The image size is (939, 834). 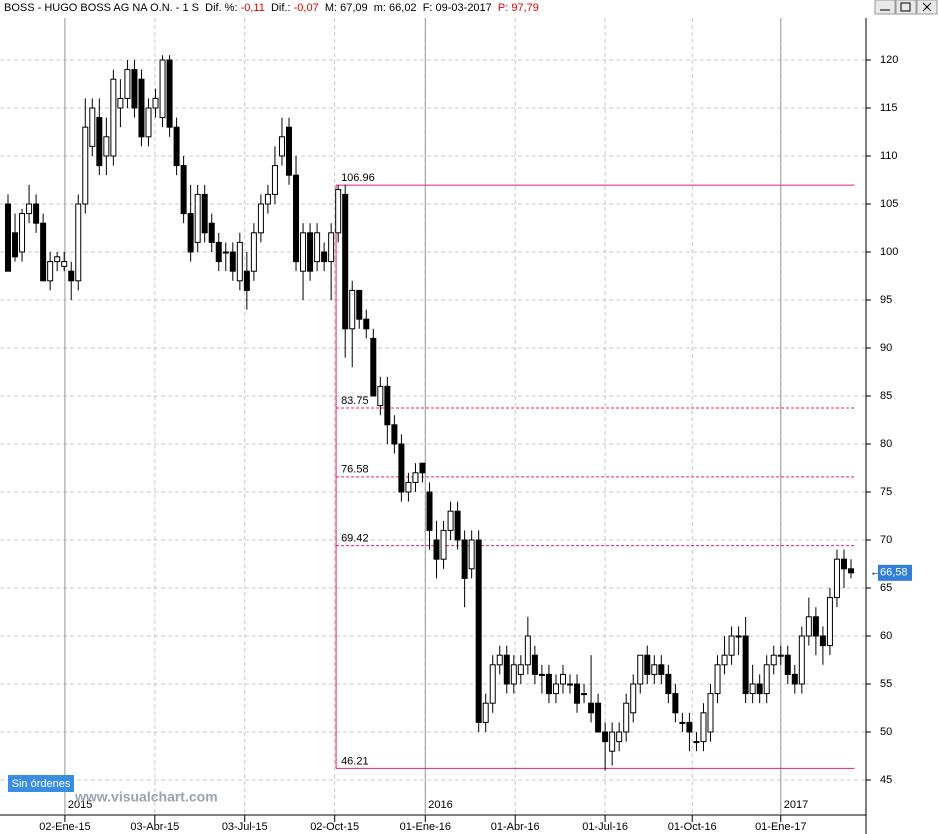 What do you see at coordinates (425, 827) in the screenshot?
I see `x-tick-label: 01-Ene-16` at bounding box center [425, 827].